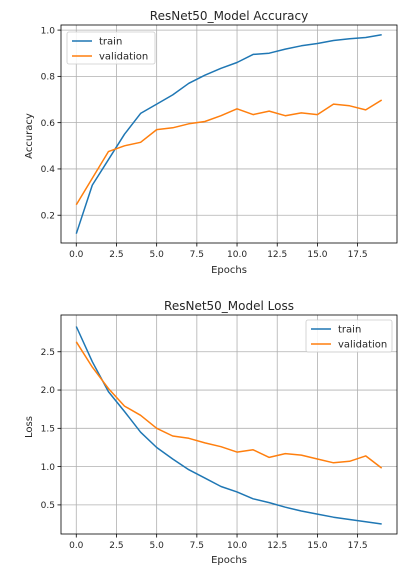 The width and height of the screenshot is (415, 575). What do you see at coordinates (48, 170) in the screenshot?
I see `y-tick-label: 0.4` at bounding box center [48, 170].